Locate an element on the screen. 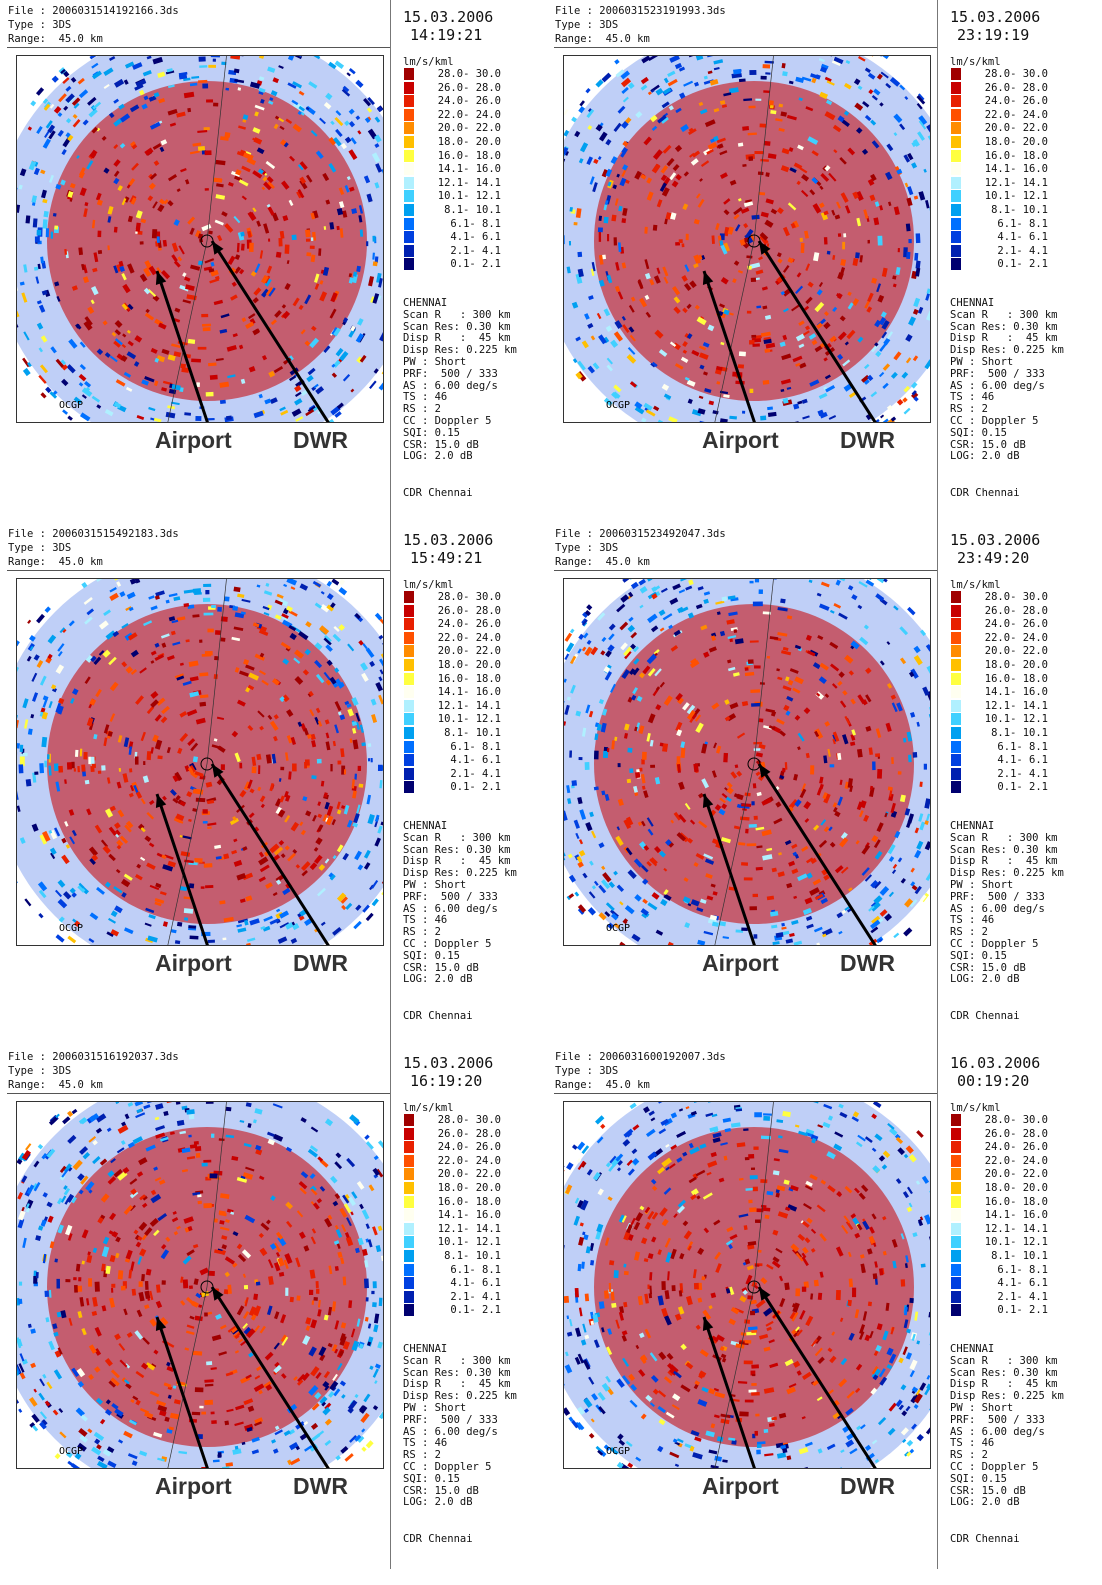 Image resolution: width=1102 pixels, height=1585 pixels. station-info: RS : 2 is located at coordinates (969, 932).